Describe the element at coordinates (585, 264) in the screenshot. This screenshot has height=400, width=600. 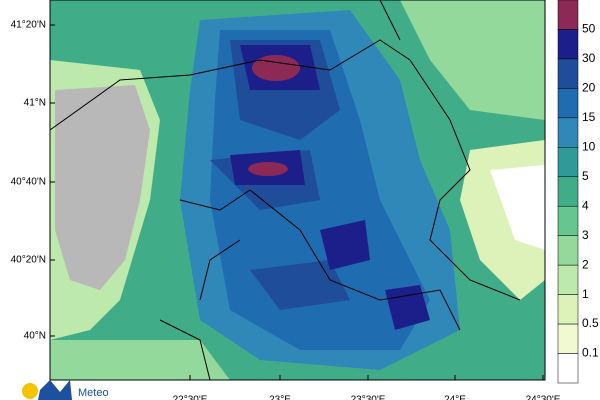
I see `legend-label: 2` at that location.